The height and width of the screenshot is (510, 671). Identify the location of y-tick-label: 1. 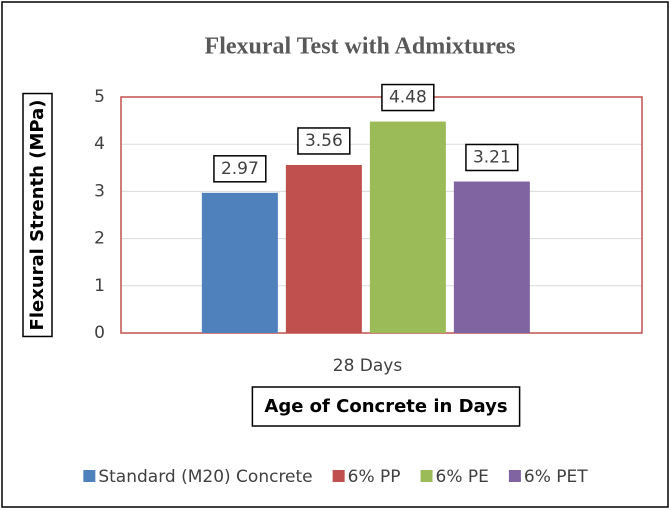
(99, 286).